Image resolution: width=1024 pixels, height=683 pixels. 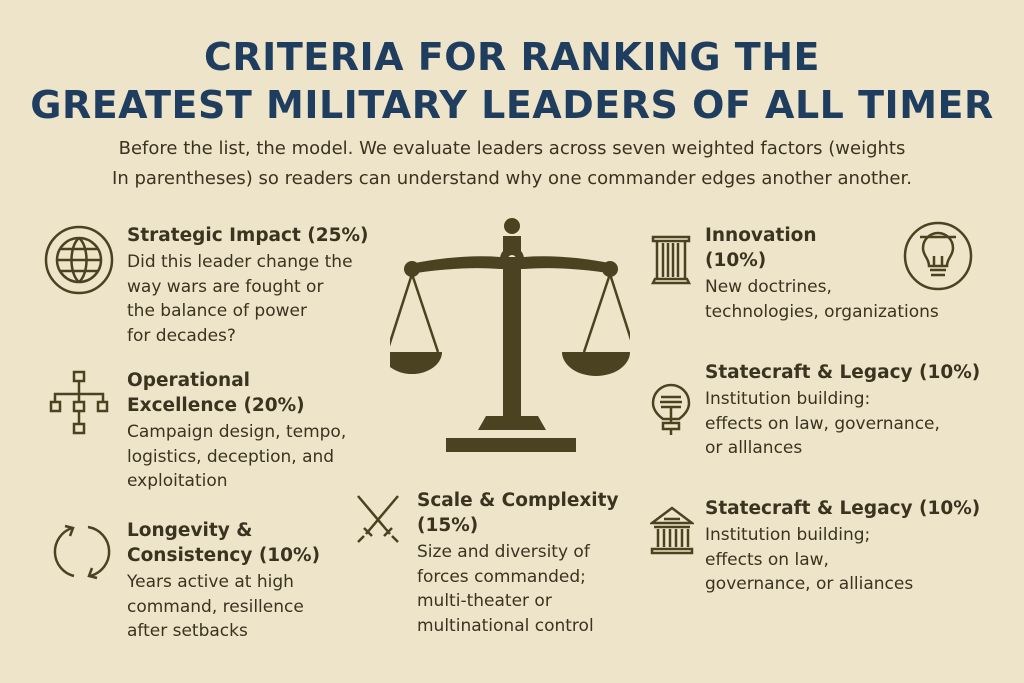 What do you see at coordinates (512, 57) in the screenshot?
I see `title-line-1: CRITERIA FOR RANKING THE` at bounding box center [512, 57].